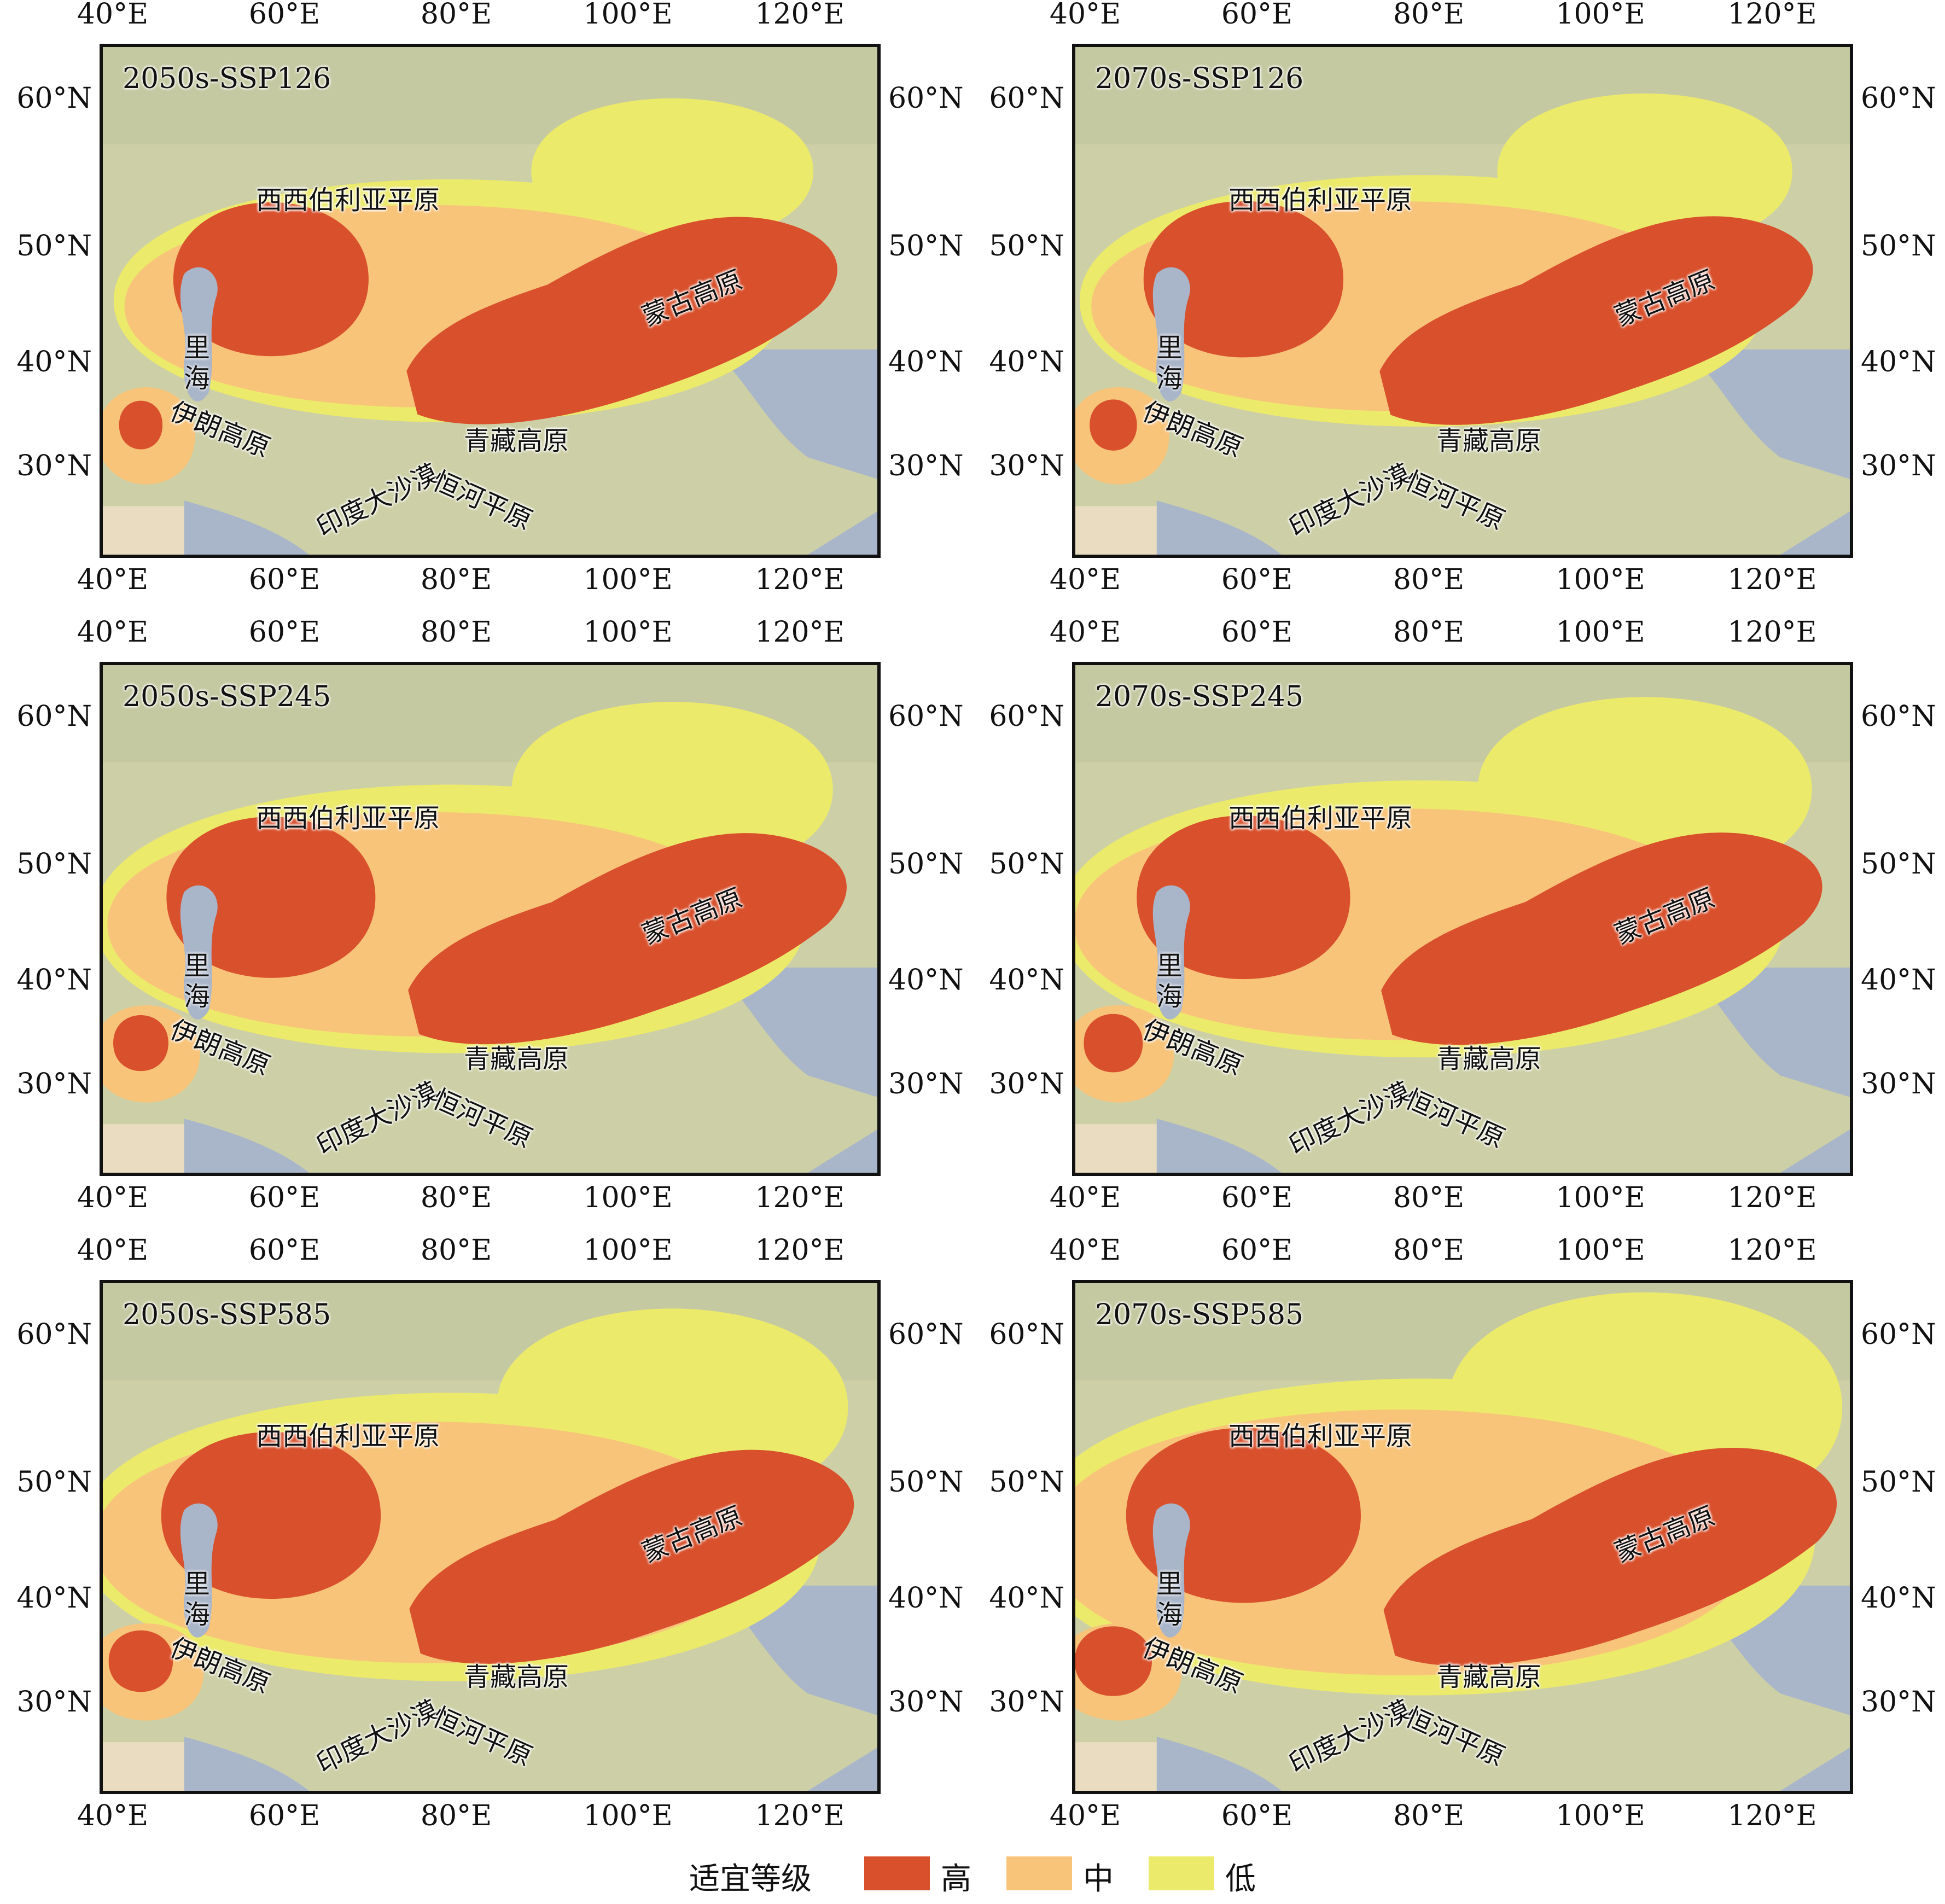 The image size is (1945, 1904). I want to click on legend-swatch-medium, so click(1039, 1873).